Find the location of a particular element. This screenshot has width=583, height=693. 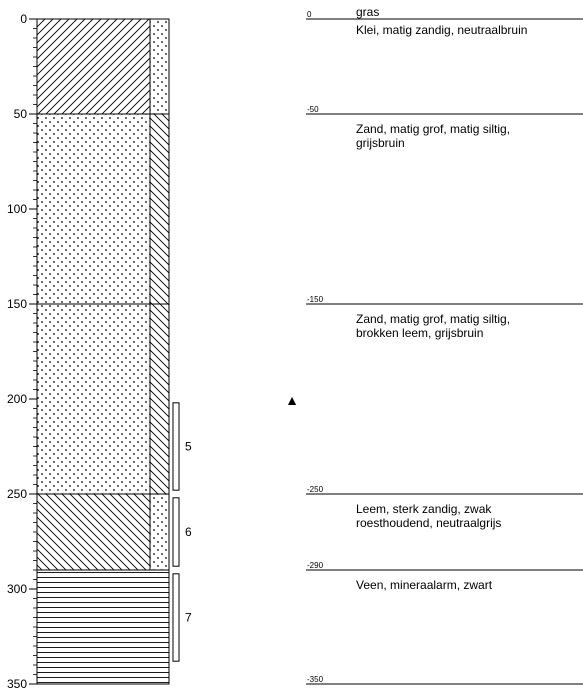

water-level-marker: ▲ is located at coordinates (292, 400).